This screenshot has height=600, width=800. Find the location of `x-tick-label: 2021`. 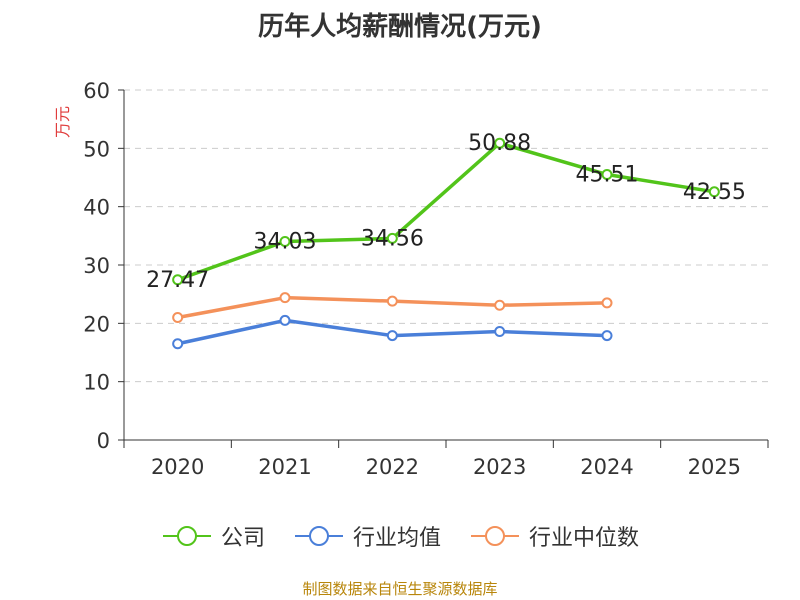

x-tick-label: 2021 is located at coordinates (284, 467).